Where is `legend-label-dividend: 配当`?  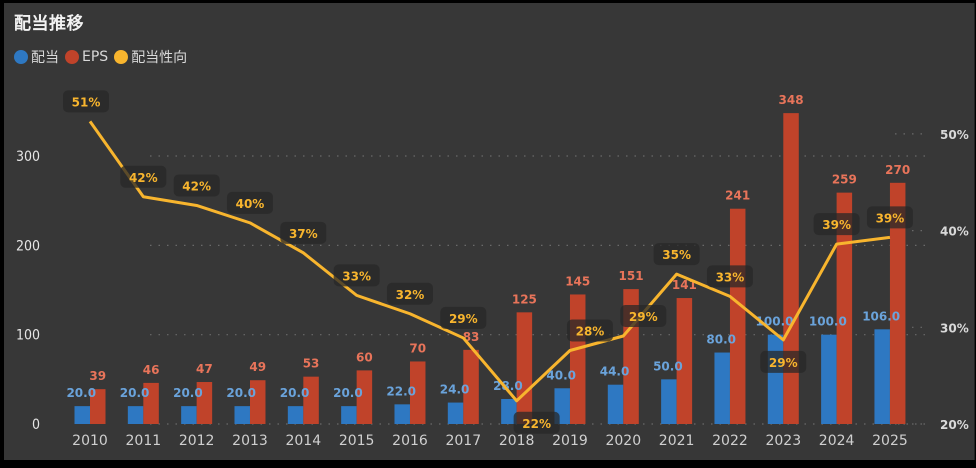
legend-label-dividend: 配当 is located at coordinates (45, 58).